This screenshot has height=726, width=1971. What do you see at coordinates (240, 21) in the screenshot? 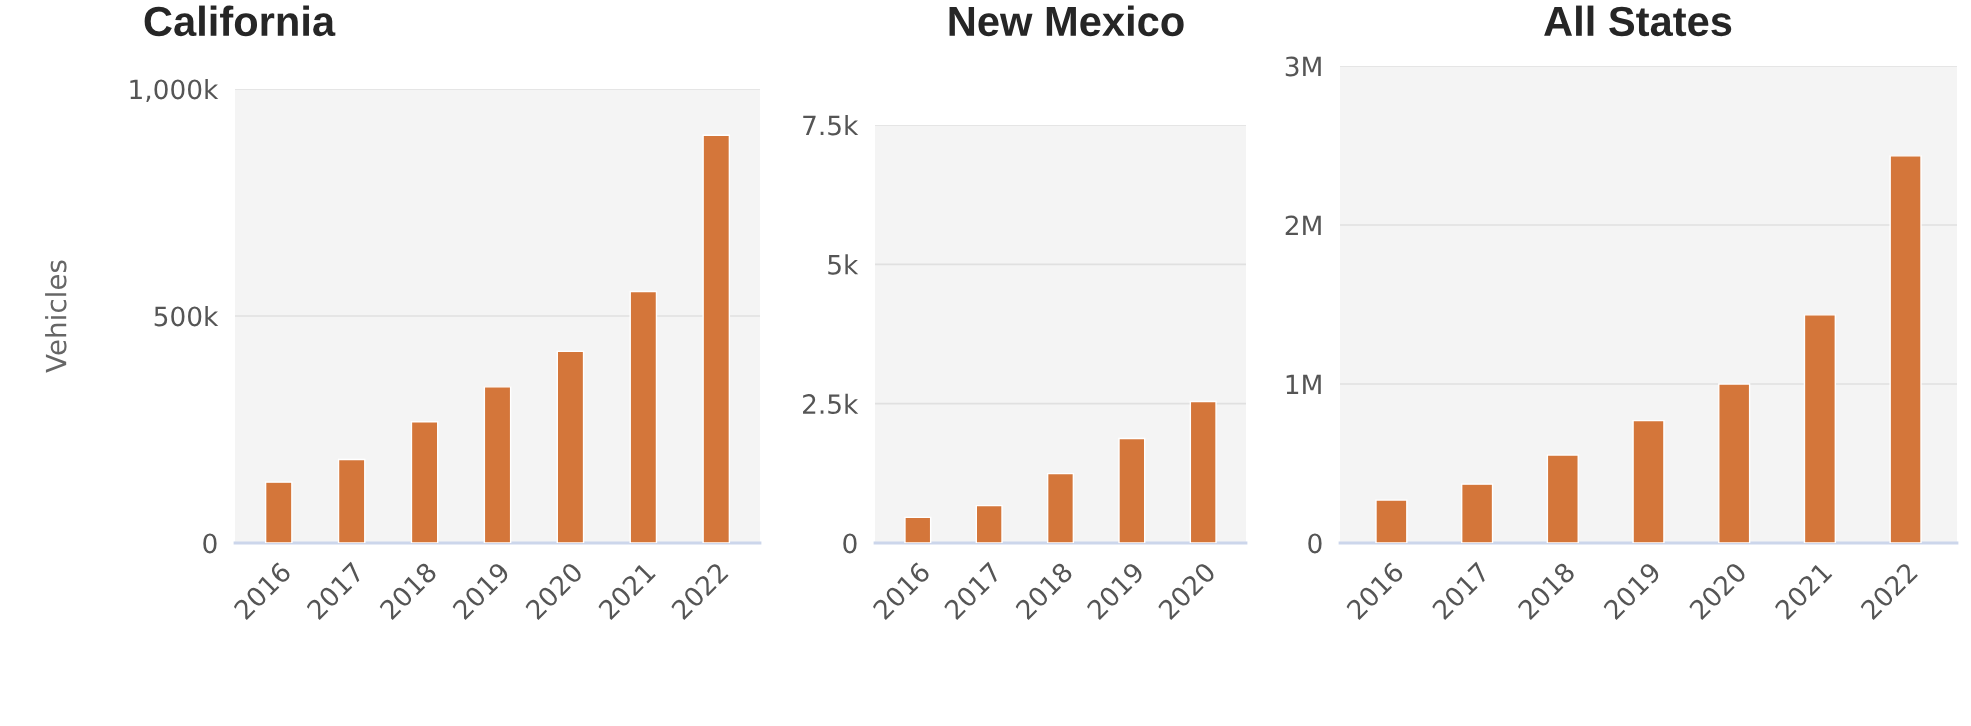
I see `chart-title: California` at bounding box center [240, 21].